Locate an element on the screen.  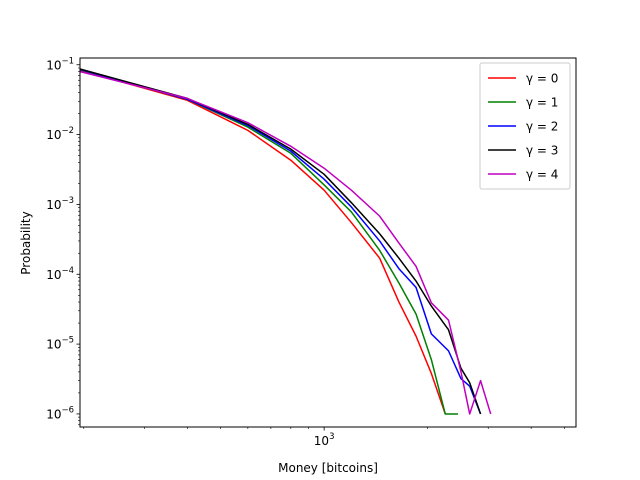
y-axis-label: Probability is located at coordinates (26, 242).